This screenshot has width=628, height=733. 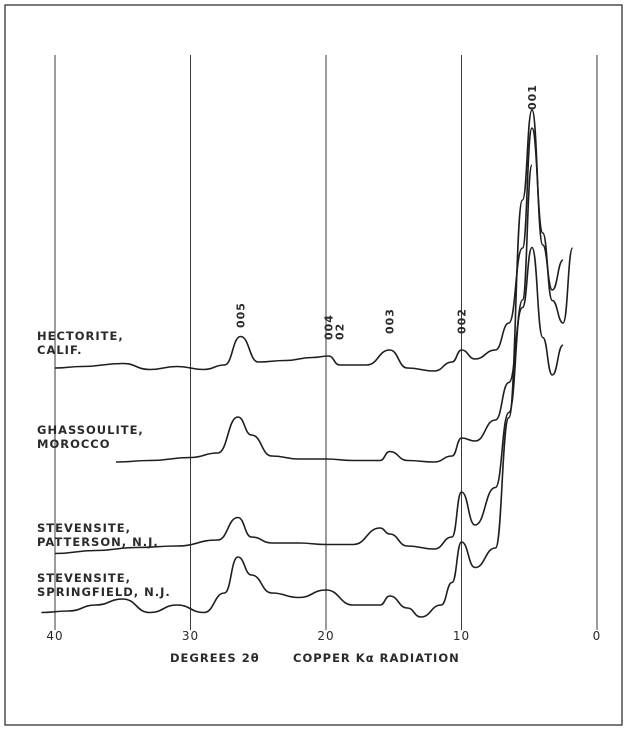 I want to click on peak-label: 003, so click(x=390, y=321).